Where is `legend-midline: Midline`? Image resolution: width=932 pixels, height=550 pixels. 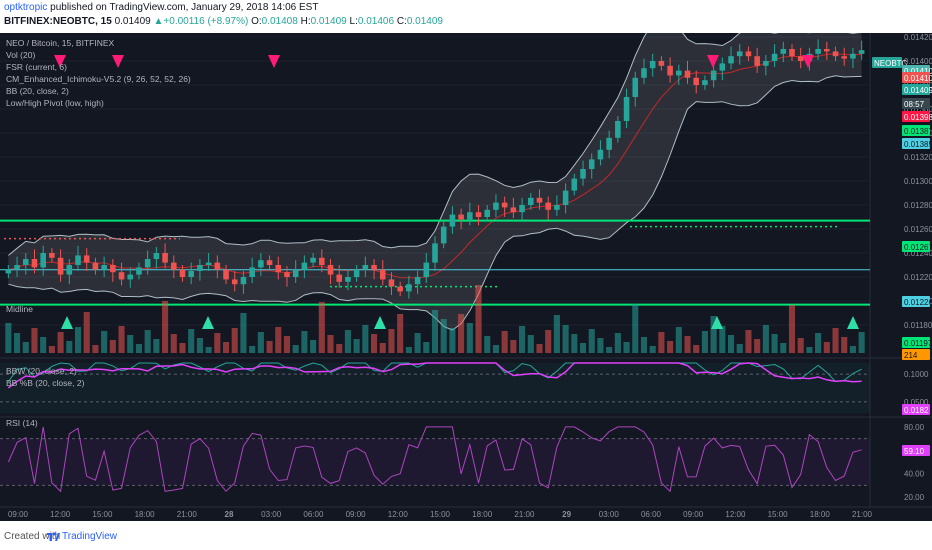
legend-midline: Midline is located at coordinates (19, 309).